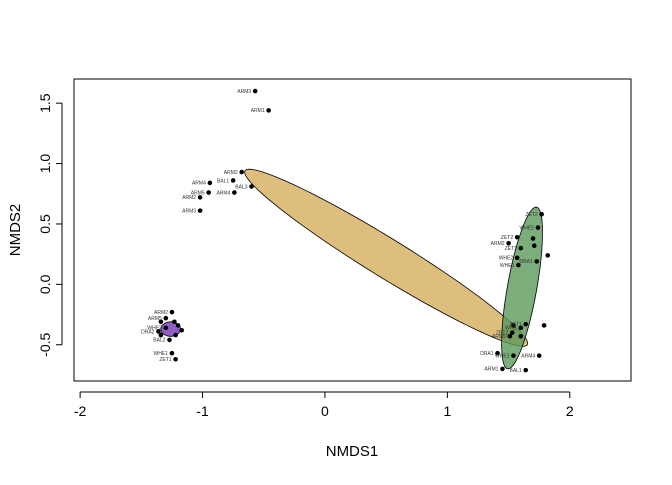 The image size is (672, 485). What do you see at coordinates (15, 230) in the screenshot?
I see `y-axis-label: NMDS2` at bounding box center [15, 230].